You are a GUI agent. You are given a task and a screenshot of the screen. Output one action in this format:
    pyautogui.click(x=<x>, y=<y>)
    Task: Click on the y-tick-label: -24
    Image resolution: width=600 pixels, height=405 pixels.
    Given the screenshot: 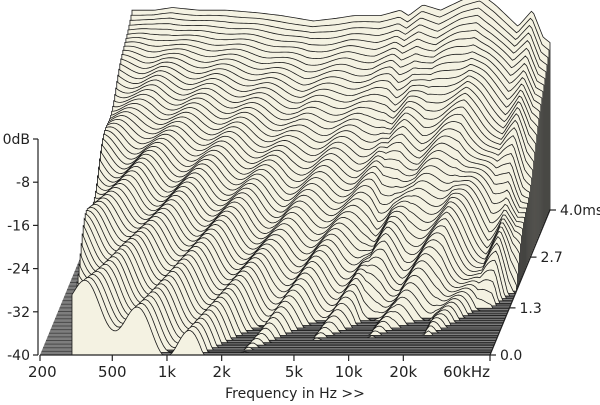 What is the action you would take?
    pyautogui.click(x=18, y=270)
    